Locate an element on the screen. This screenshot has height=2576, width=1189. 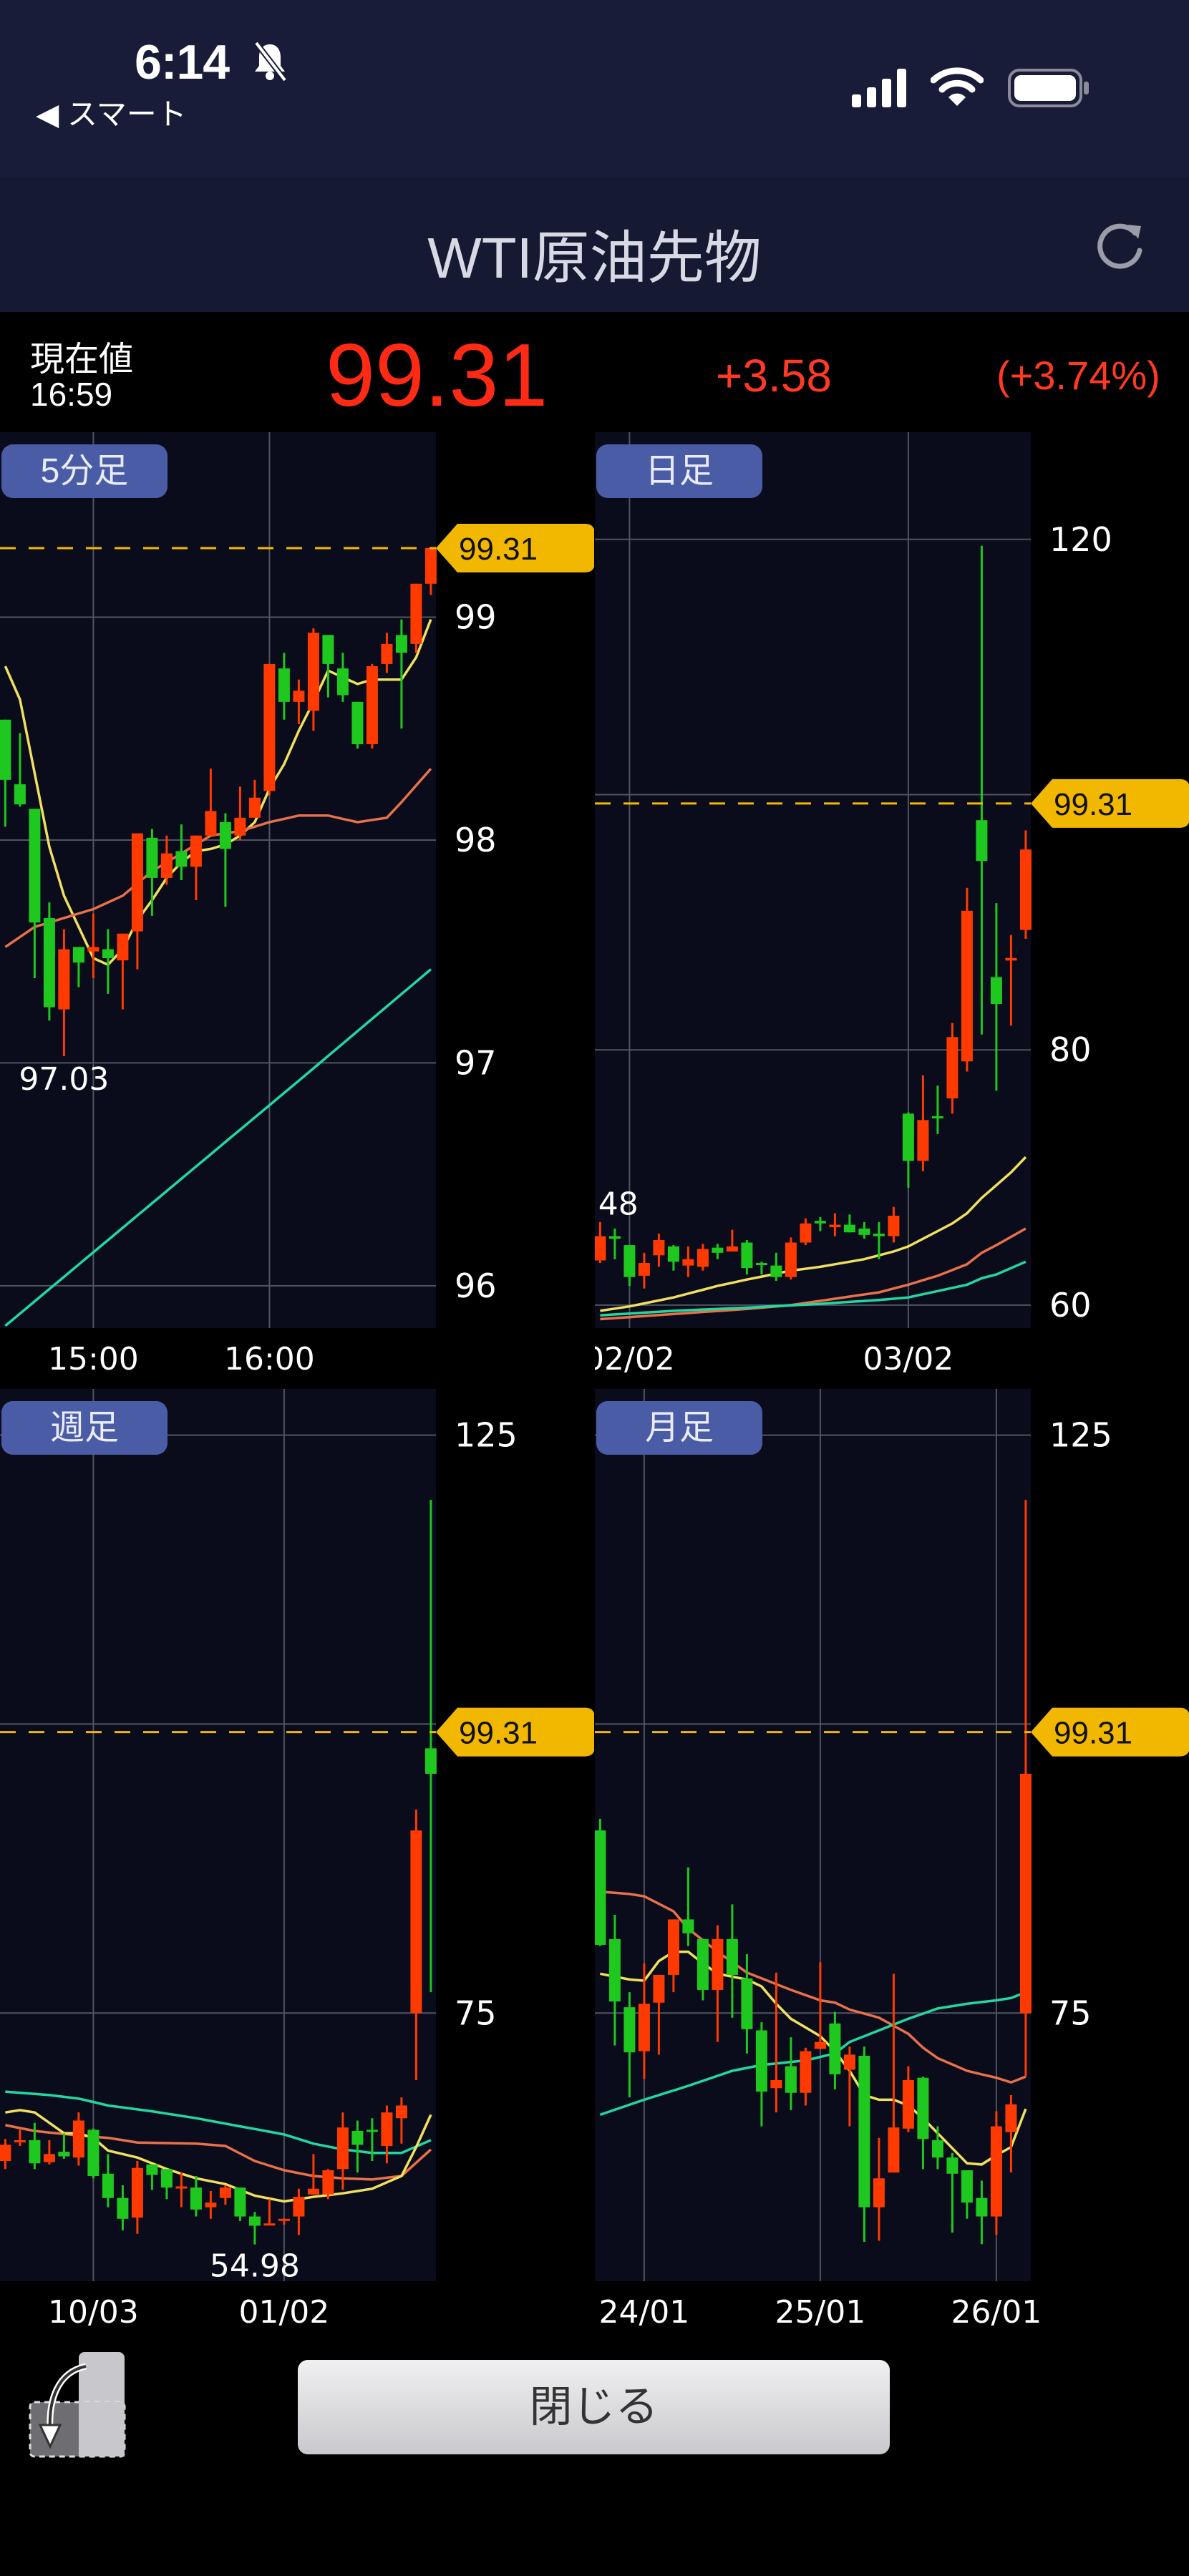
y-tick-label: 60 is located at coordinates (1070, 1305).